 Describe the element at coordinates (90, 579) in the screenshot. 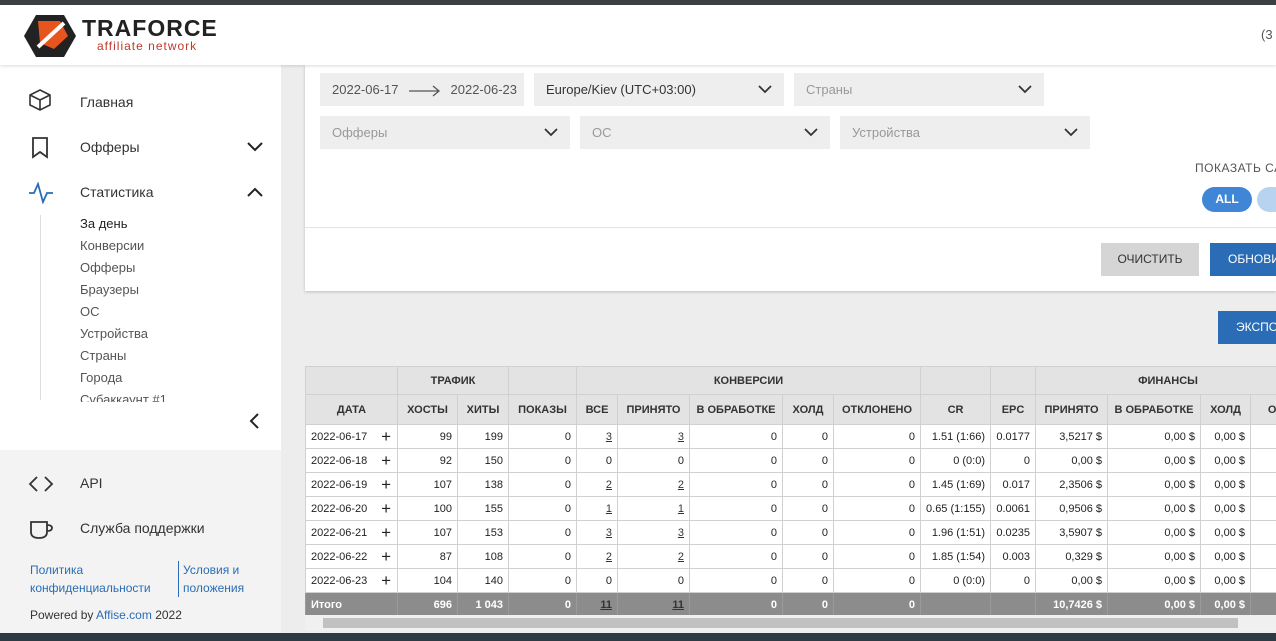

I see `privacy-link: Политика конфиденциальности` at that location.